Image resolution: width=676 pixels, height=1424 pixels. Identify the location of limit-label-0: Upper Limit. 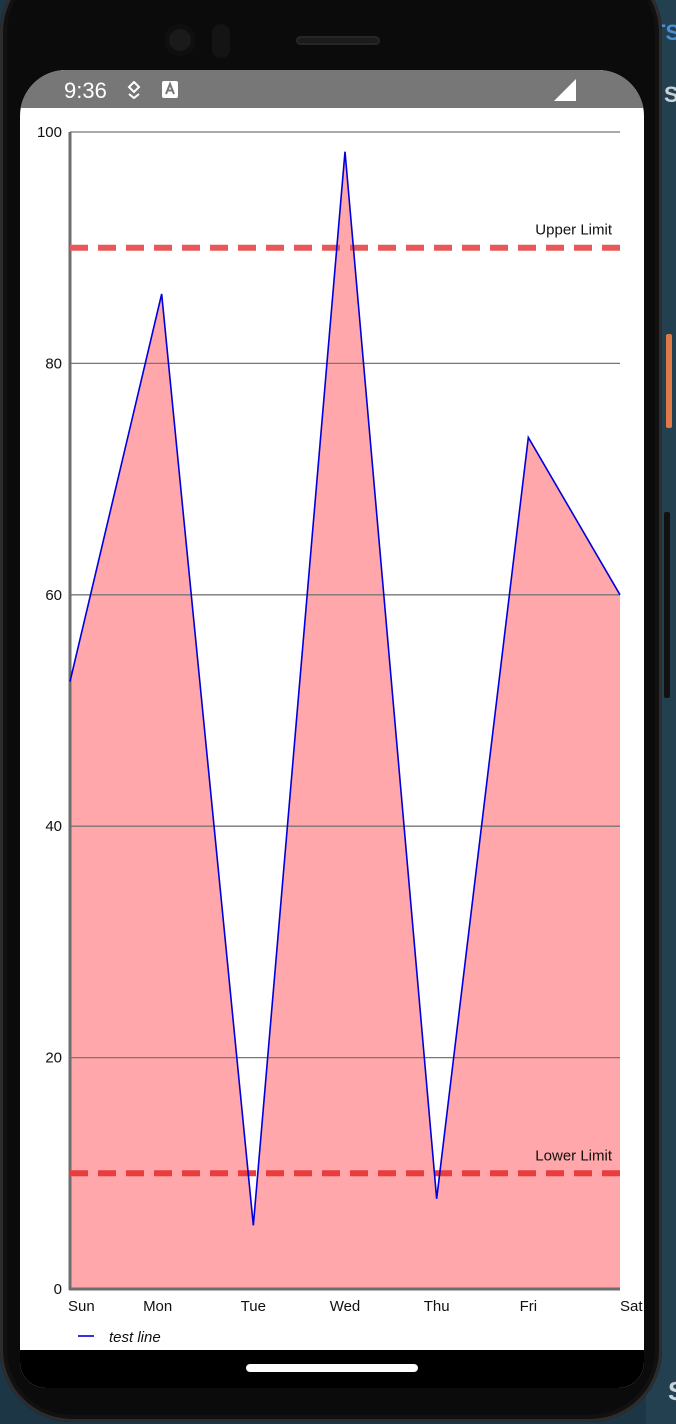
(574, 230).